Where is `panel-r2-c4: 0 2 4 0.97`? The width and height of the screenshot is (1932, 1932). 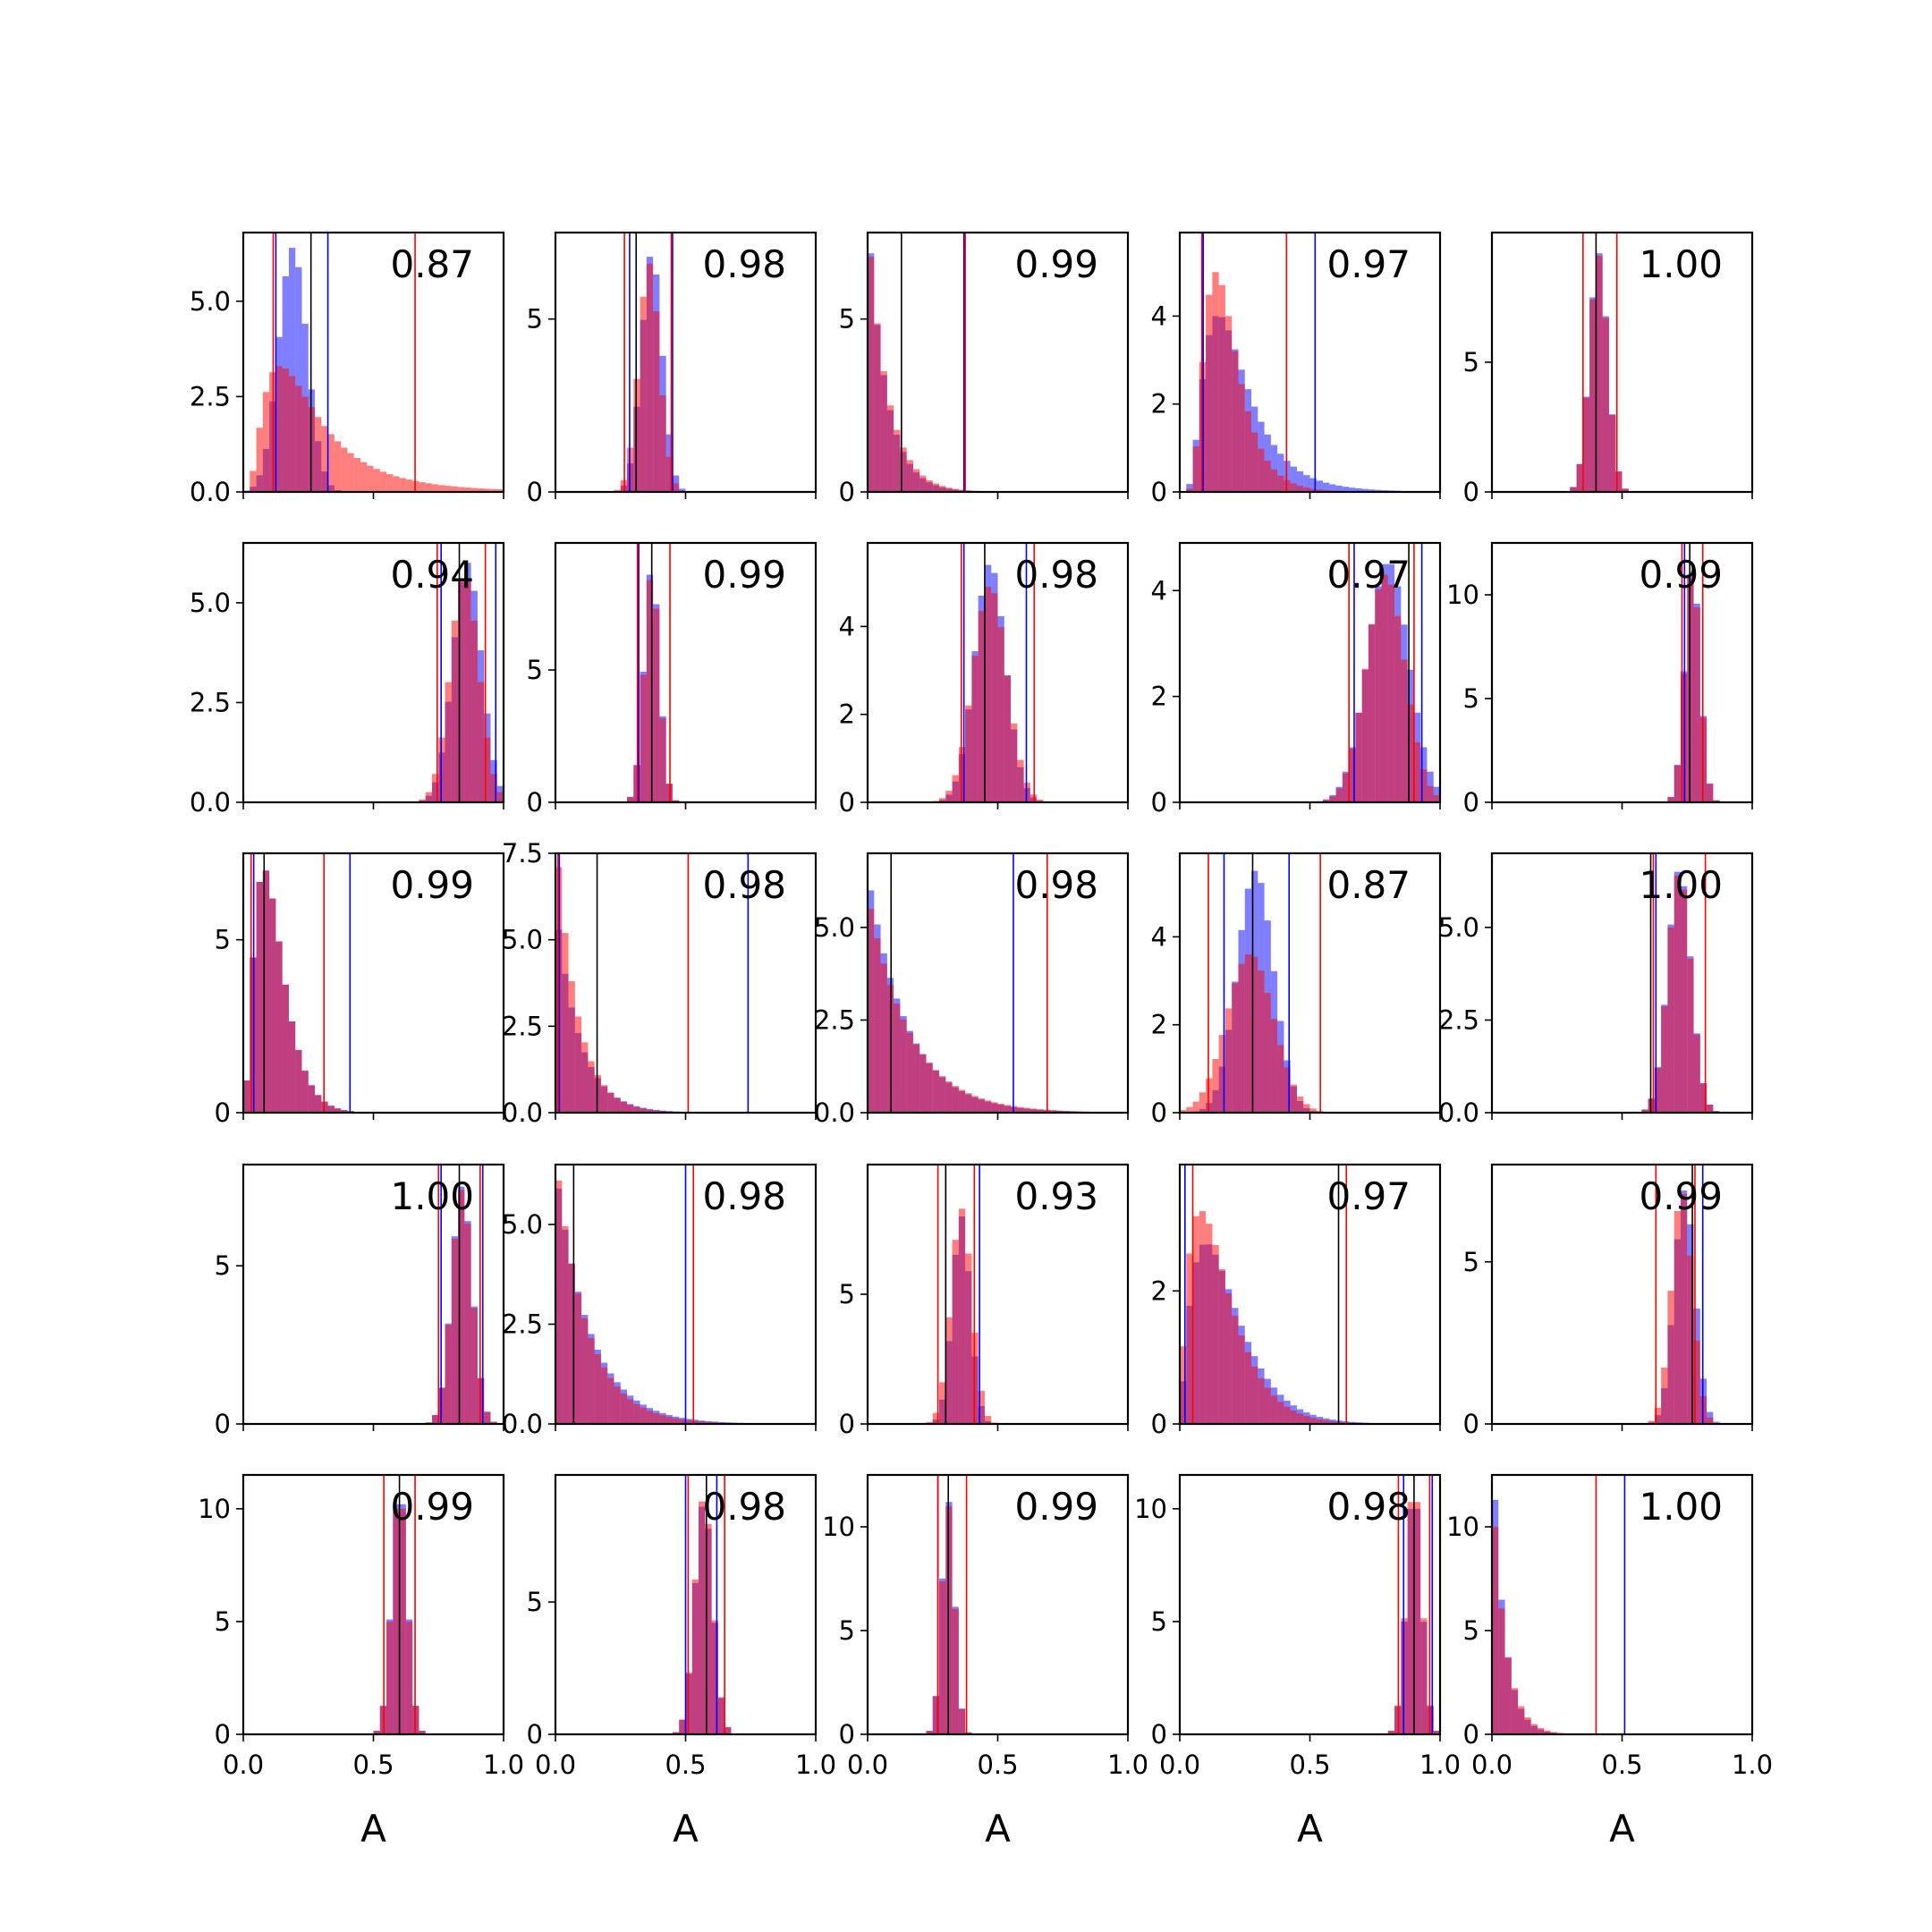 panel-r2-c4: 0 2 4 0.97 is located at coordinates (1296, 679).